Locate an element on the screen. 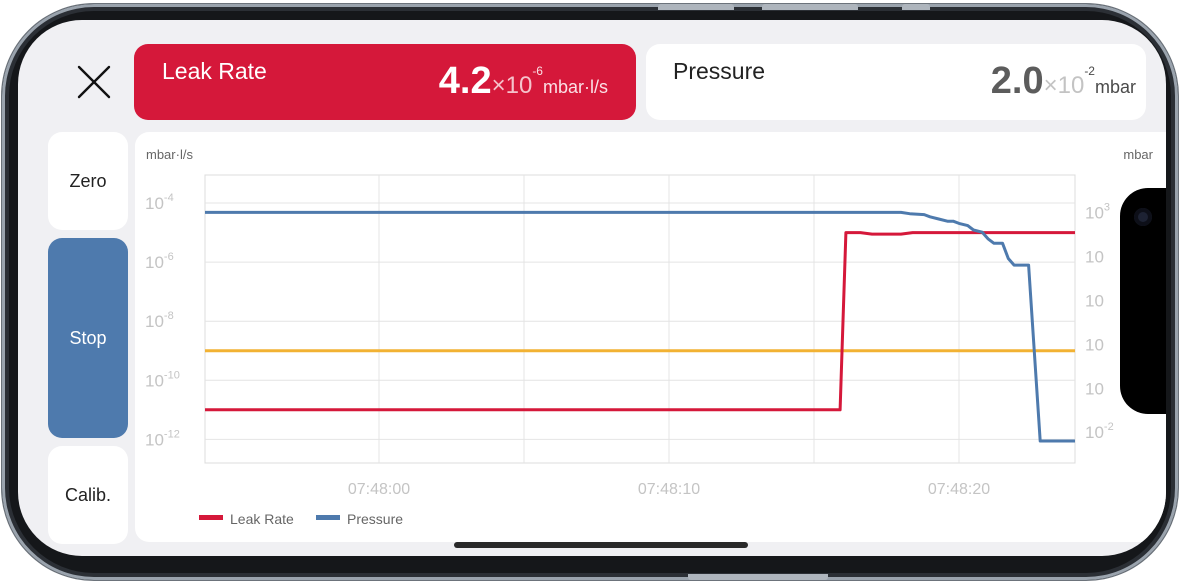 The image size is (1180, 584). right-tick-label: 10³ is located at coordinates (1097, 211).